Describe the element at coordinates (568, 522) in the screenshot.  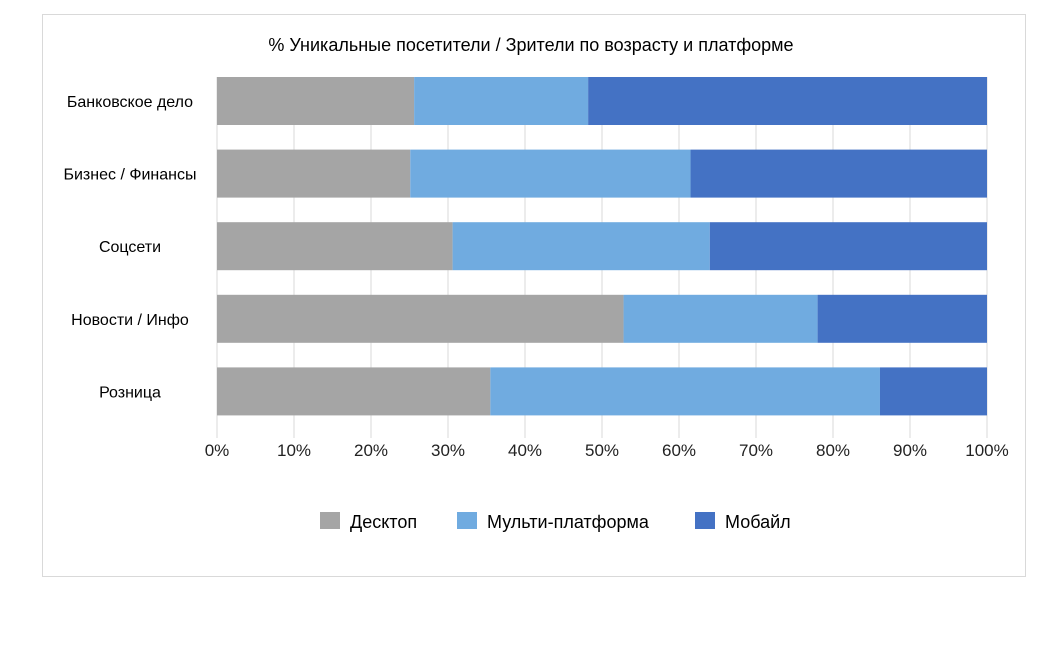
I see `legend-label: Мульти-платформа` at that location.